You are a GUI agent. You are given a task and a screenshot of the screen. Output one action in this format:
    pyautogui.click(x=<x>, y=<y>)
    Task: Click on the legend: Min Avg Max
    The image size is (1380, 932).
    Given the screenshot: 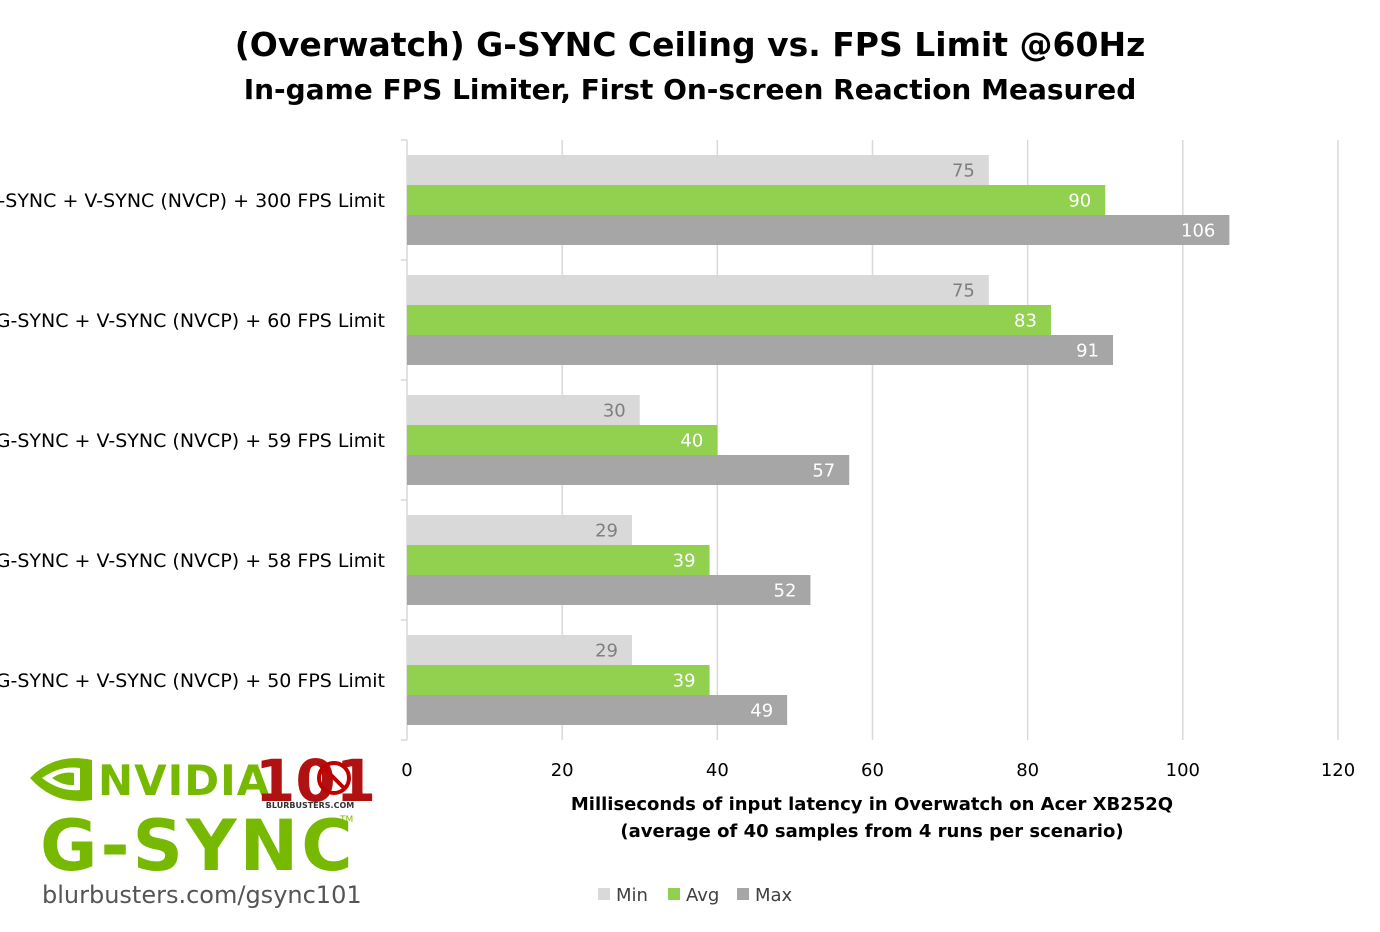 What is the action you would take?
    pyautogui.click(x=695, y=895)
    